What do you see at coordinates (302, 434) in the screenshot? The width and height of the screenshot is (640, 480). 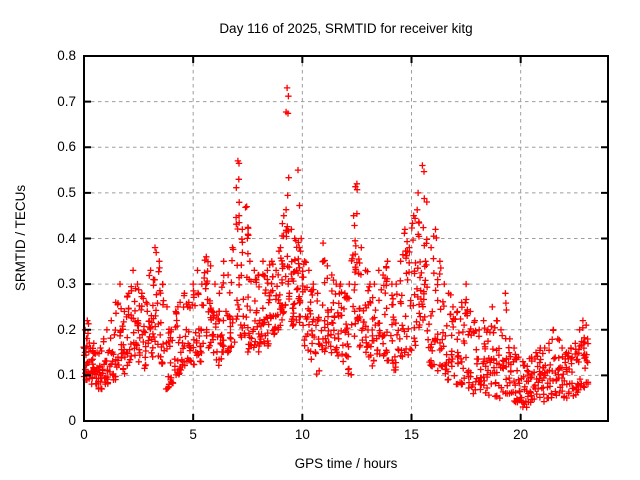 I see `x-tick-label: 10` at bounding box center [302, 434].